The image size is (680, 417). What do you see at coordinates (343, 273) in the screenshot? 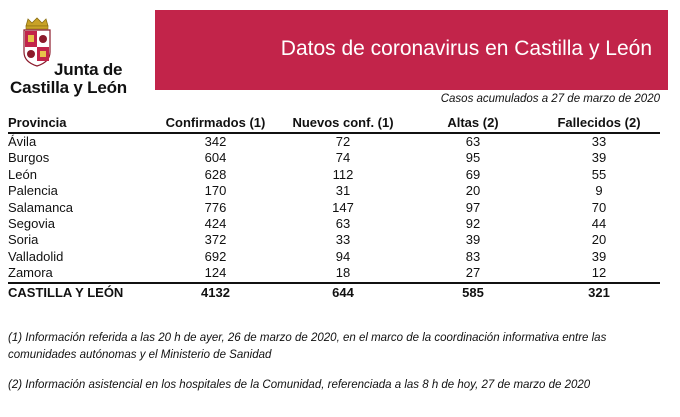
I see `cell-nuevos: 18` at bounding box center [343, 273].